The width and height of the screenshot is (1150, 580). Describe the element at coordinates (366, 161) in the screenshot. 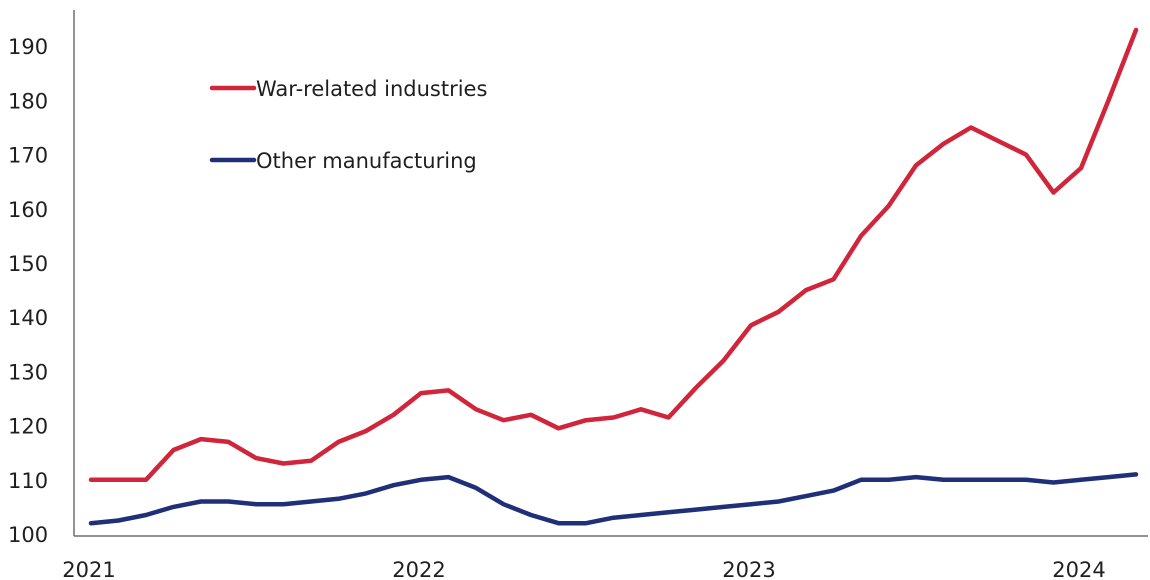

I see `legend-label: Other manufacturing` at that location.